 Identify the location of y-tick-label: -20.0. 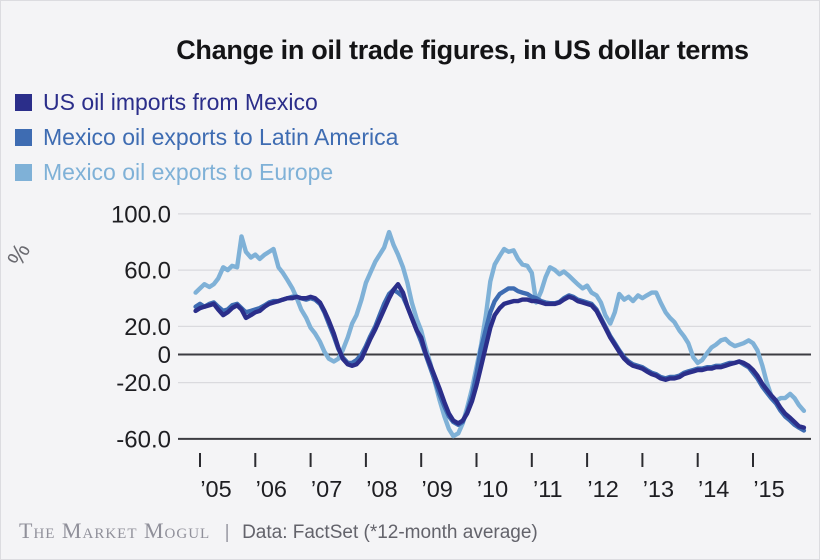
(143, 383).